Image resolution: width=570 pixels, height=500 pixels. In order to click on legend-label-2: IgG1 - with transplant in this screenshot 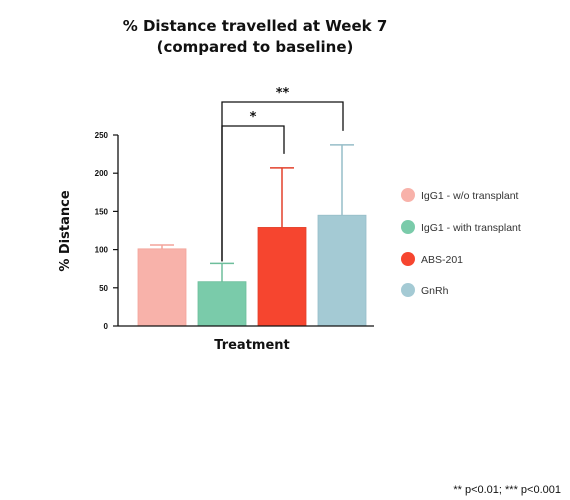, I will do `click(471, 228)`.